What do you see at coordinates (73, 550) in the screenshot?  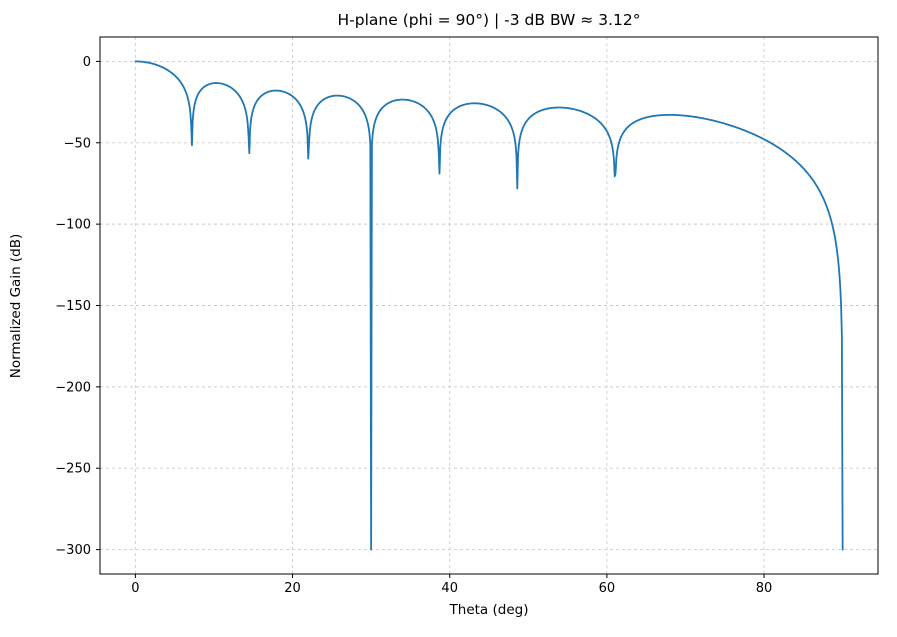 I see `y-tick-label: −300` at bounding box center [73, 550].